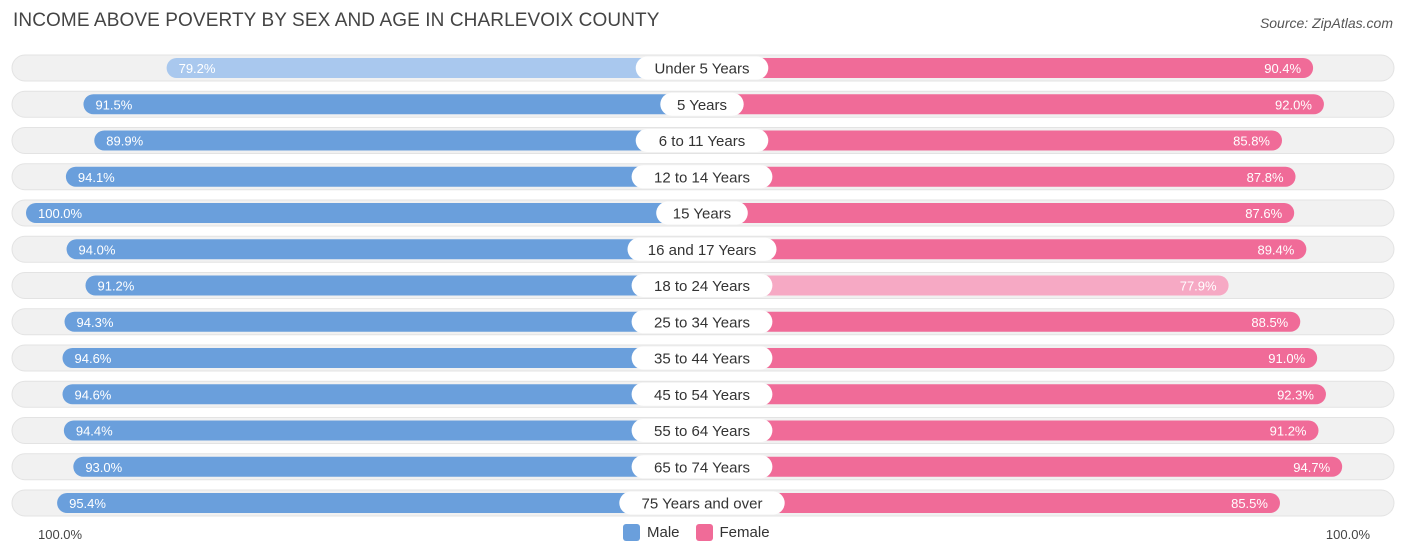 The height and width of the screenshot is (559, 1406). What do you see at coordinates (97, 249) in the screenshot?
I see `male-value-label: 94.0%` at bounding box center [97, 249].